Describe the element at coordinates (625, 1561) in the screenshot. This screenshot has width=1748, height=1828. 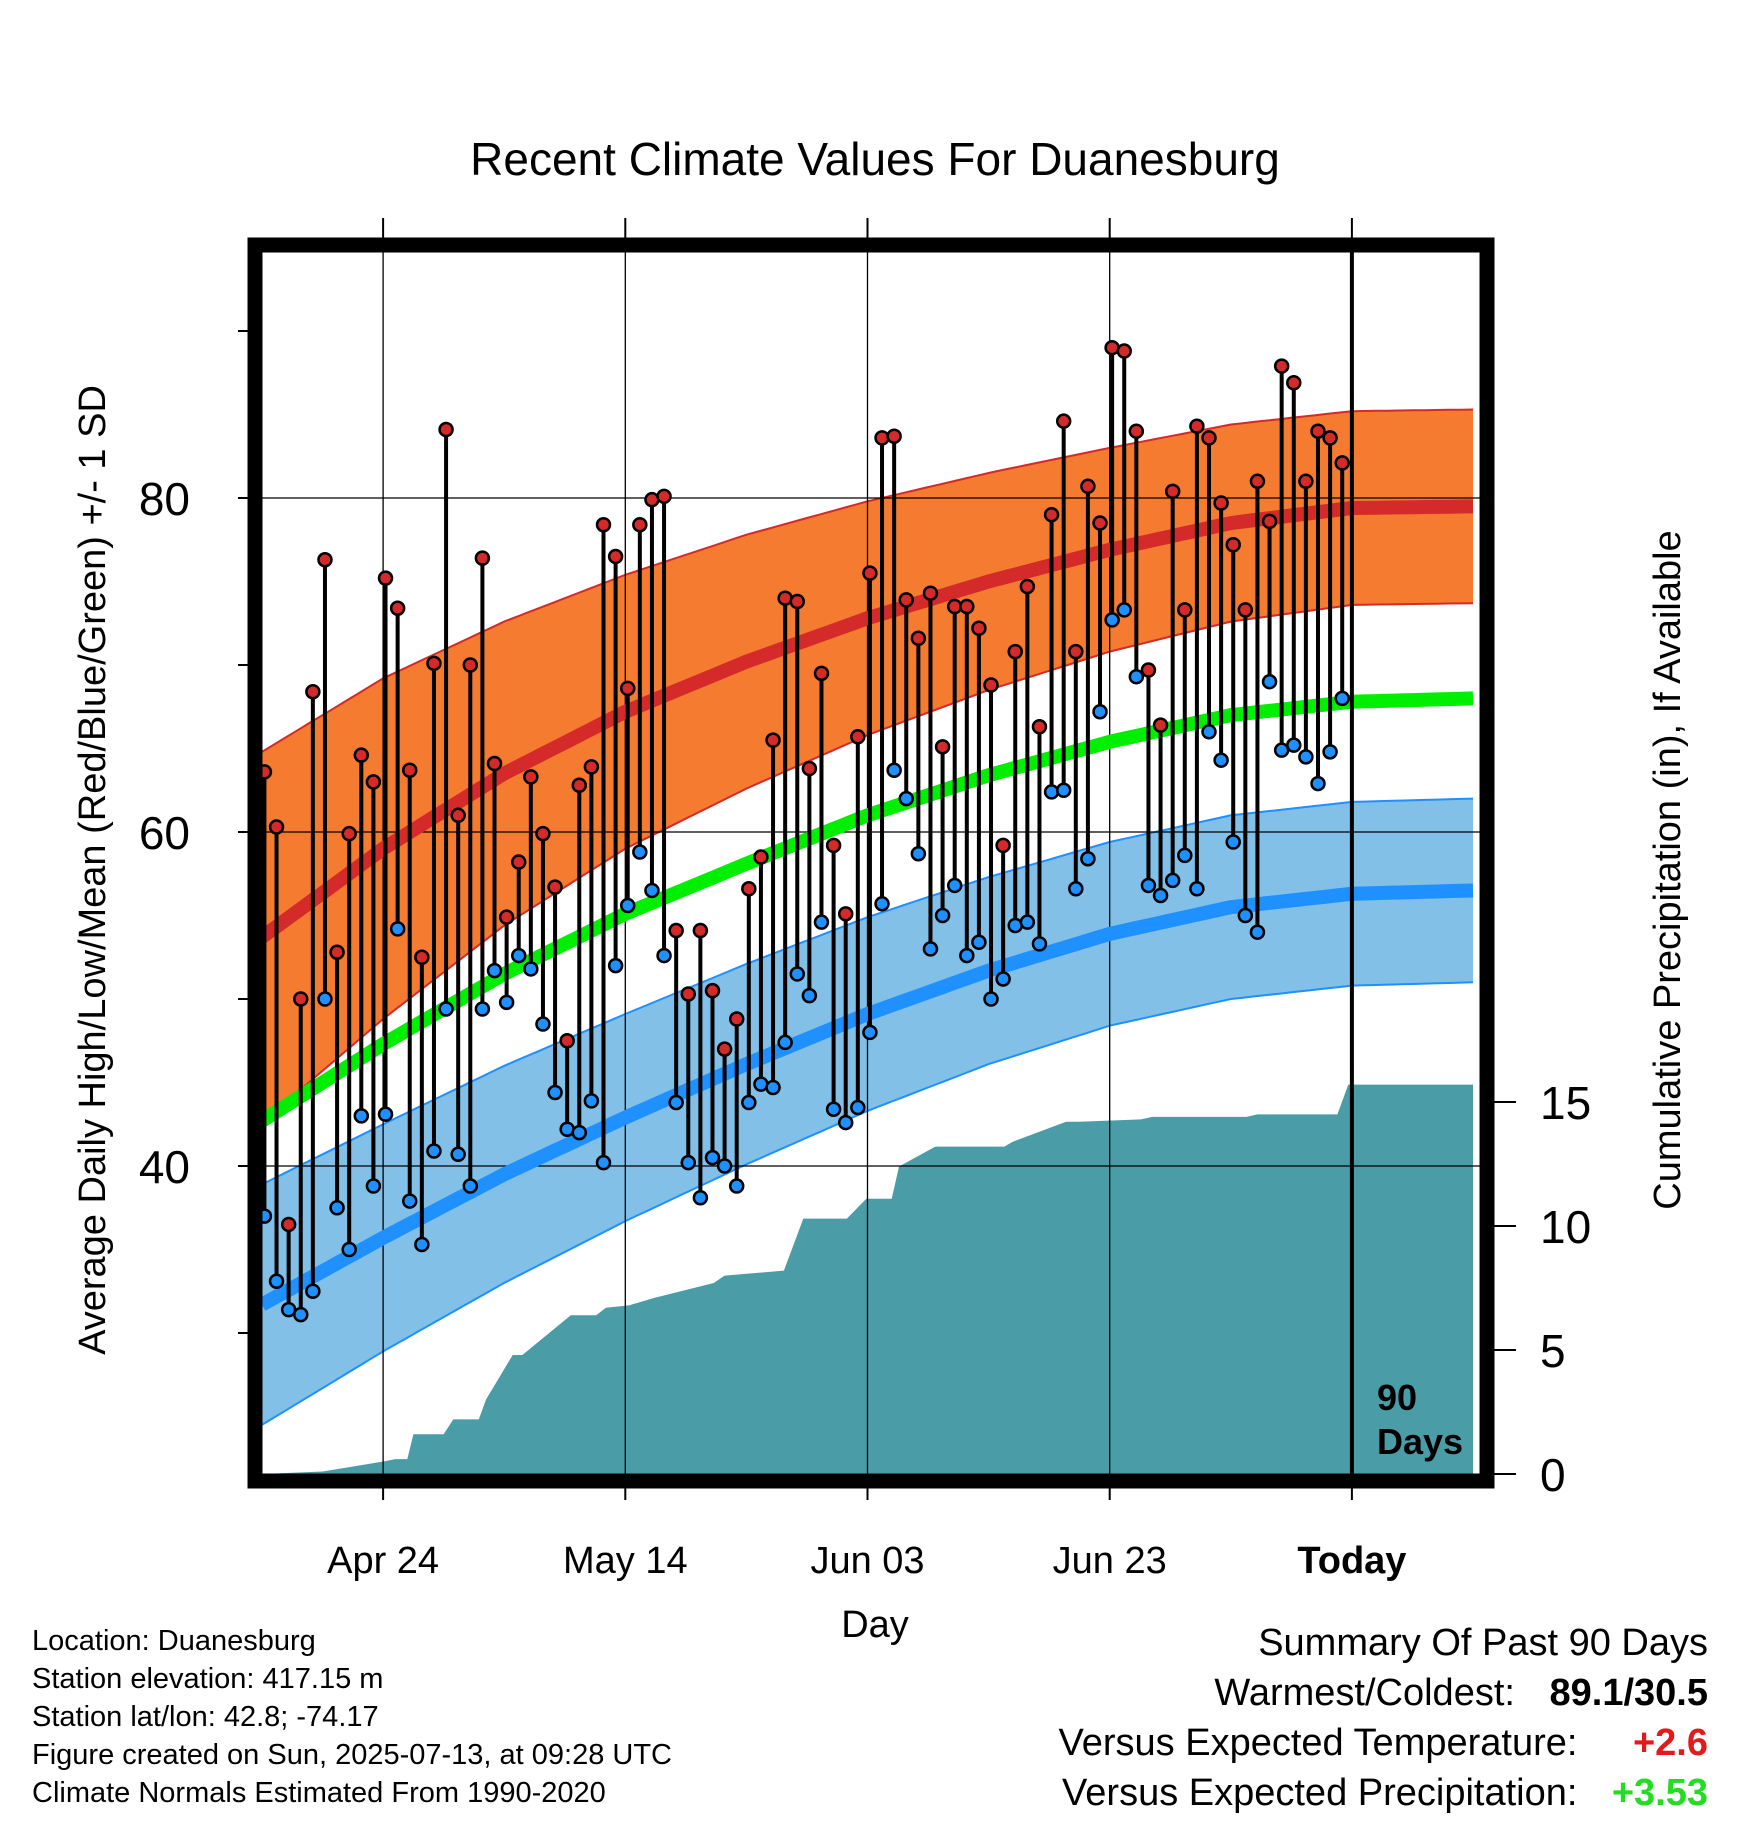
I see `x-tick-label: May 14` at that location.